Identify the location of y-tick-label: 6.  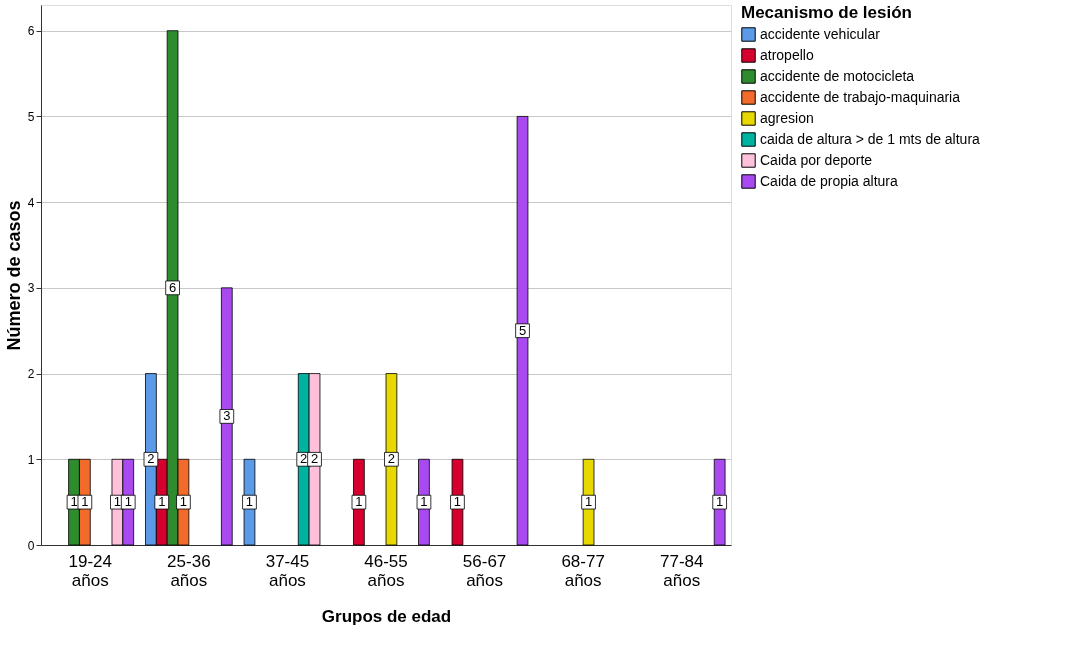
(31, 31).